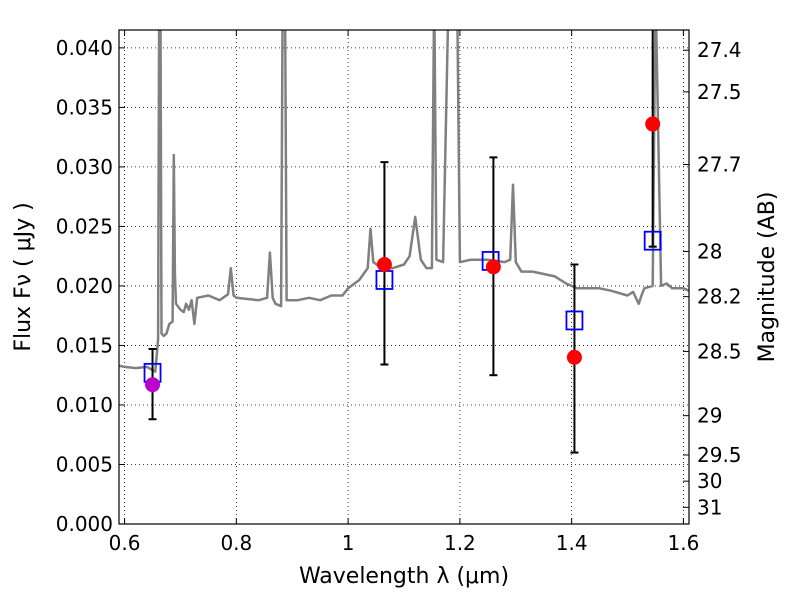 The width and height of the screenshot is (800, 604). I want to click on right-tick-label: 28.2, so click(719, 297).